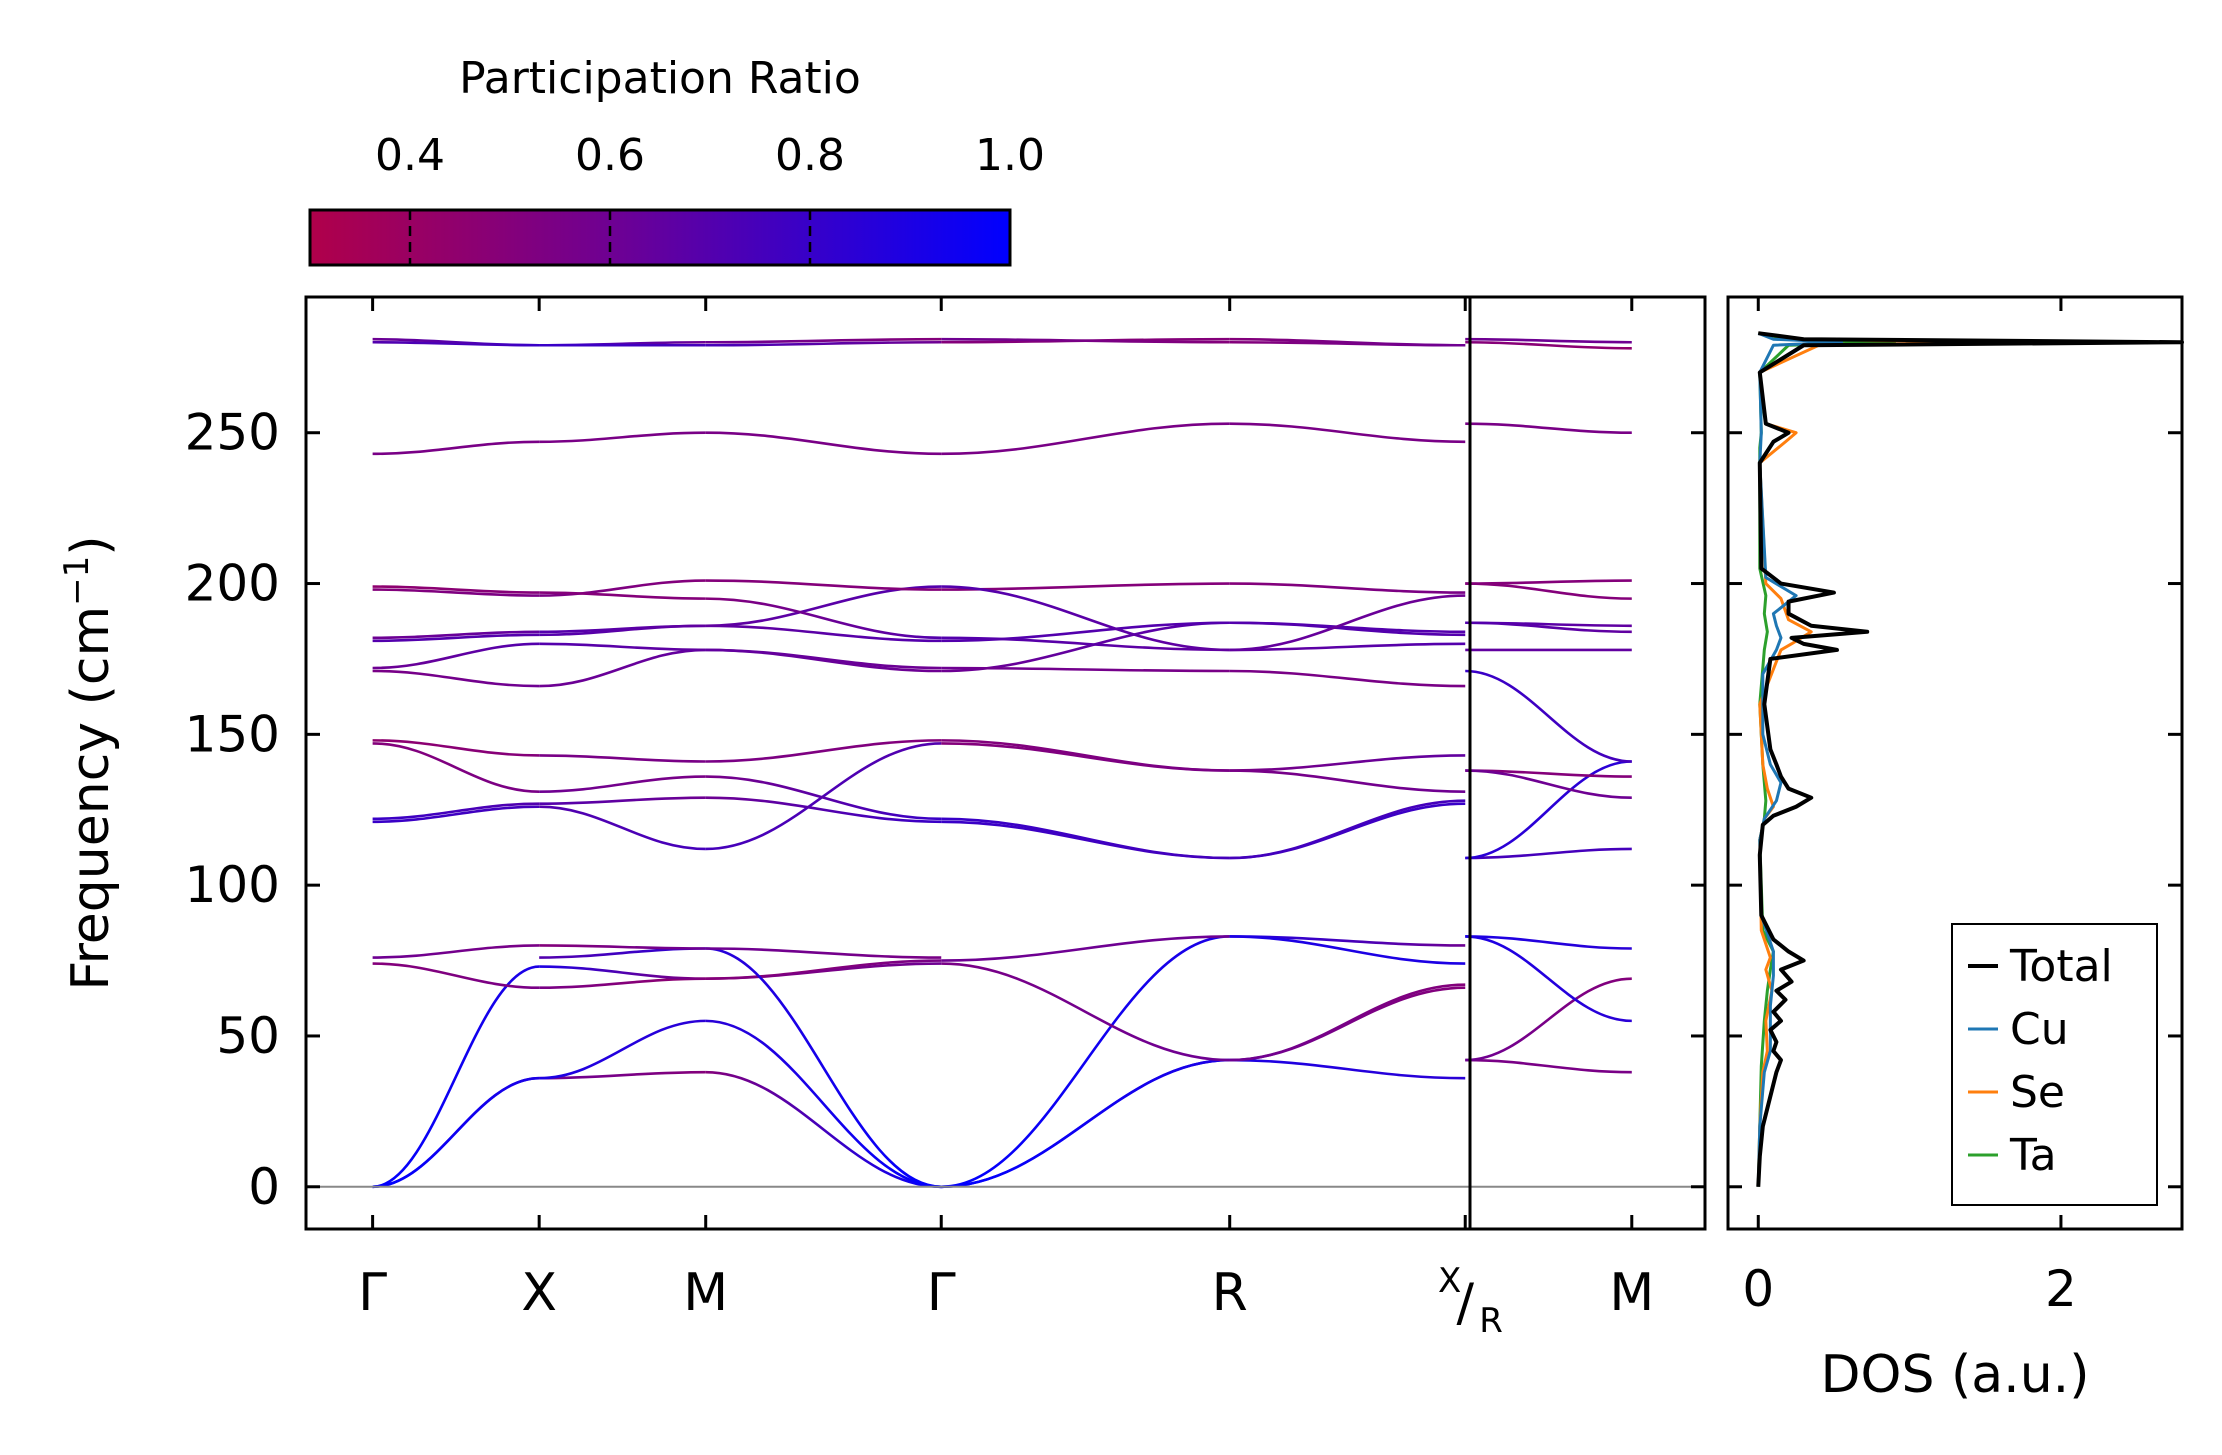 Image resolution: width=2222 pixels, height=1455 pixels. I want to click on legend-box, so click(2054, 1064).